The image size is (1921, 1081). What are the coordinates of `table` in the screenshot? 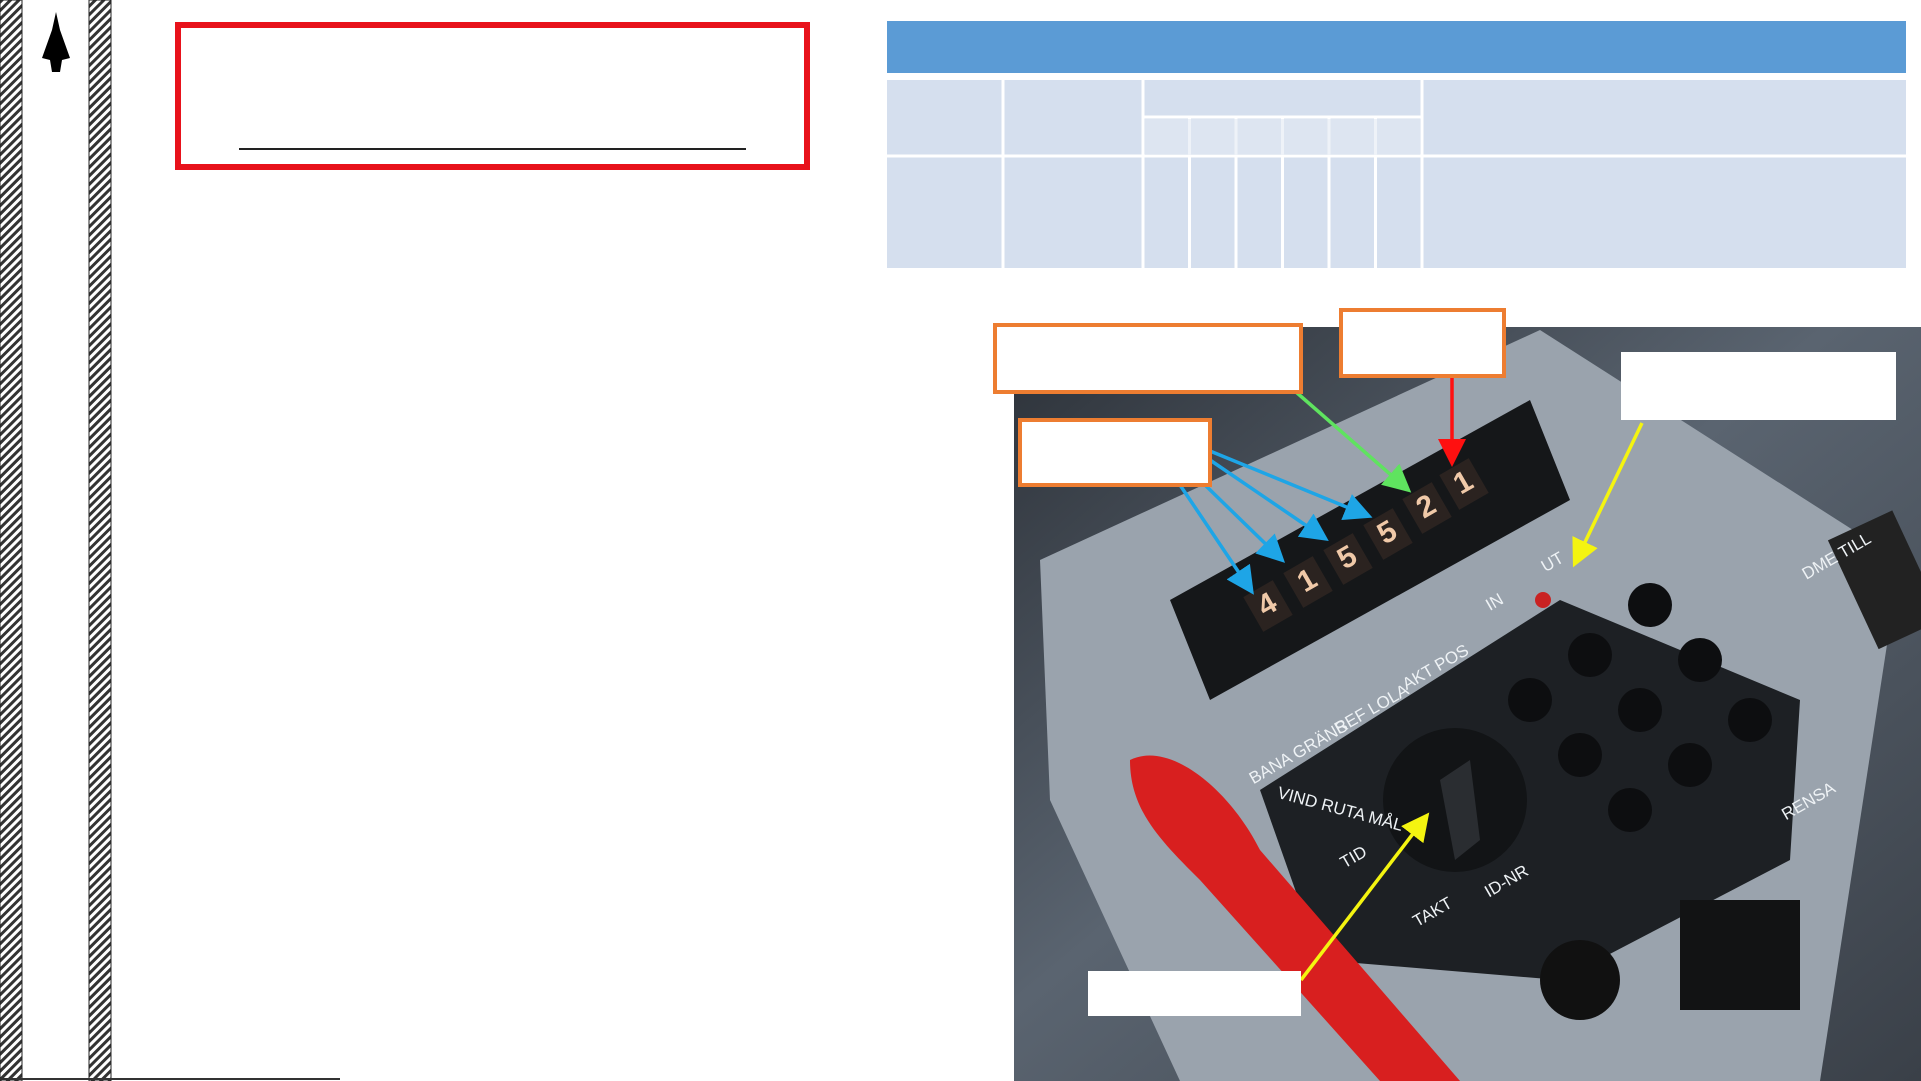 It's located at (1396, 144).